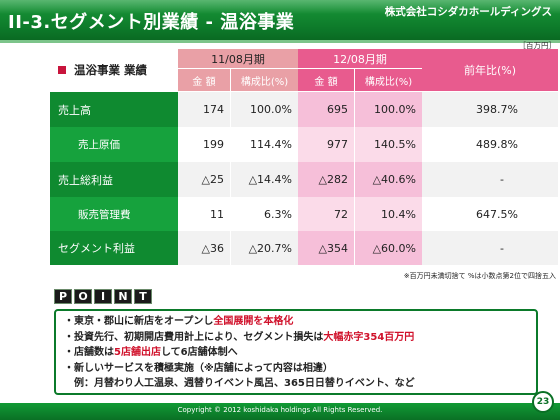  What do you see at coordinates (264, 248) in the screenshot?
I see `cell-prev-ratio: △20.7%` at bounding box center [264, 248].